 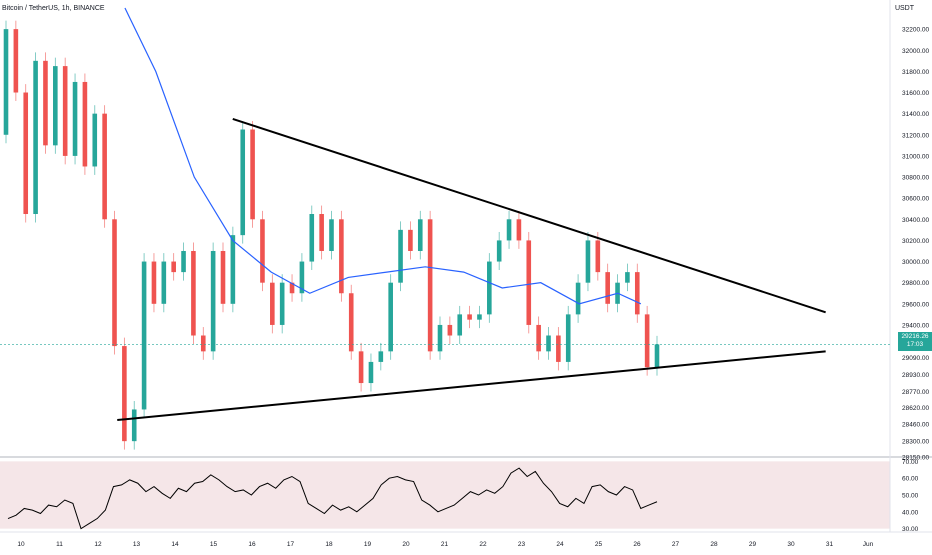 What do you see at coordinates (915, 262) in the screenshot?
I see `price-tick-label: 30000.00` at bounding box center [915, 262].